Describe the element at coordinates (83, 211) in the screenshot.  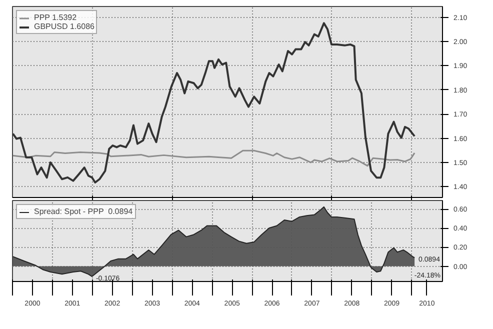
I see `legend-label: Spread: Spot - PPP 0.0894` at that location.